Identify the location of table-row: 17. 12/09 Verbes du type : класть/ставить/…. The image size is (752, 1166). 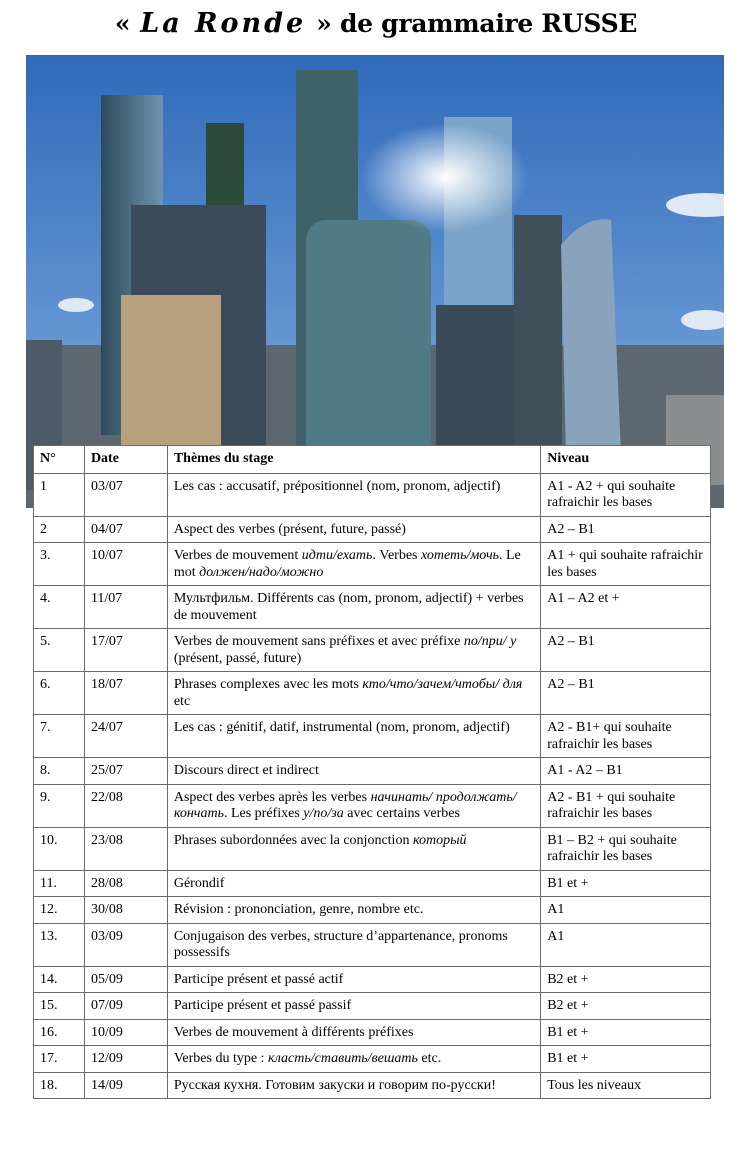
(372, 1059).